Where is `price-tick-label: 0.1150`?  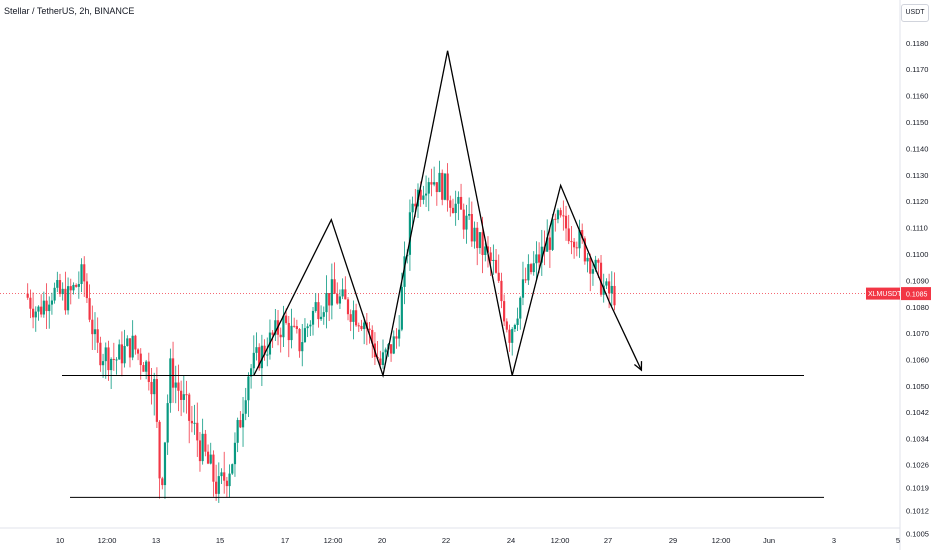
price-tick-label: 0.1150 is located at coordinates (917, 122).